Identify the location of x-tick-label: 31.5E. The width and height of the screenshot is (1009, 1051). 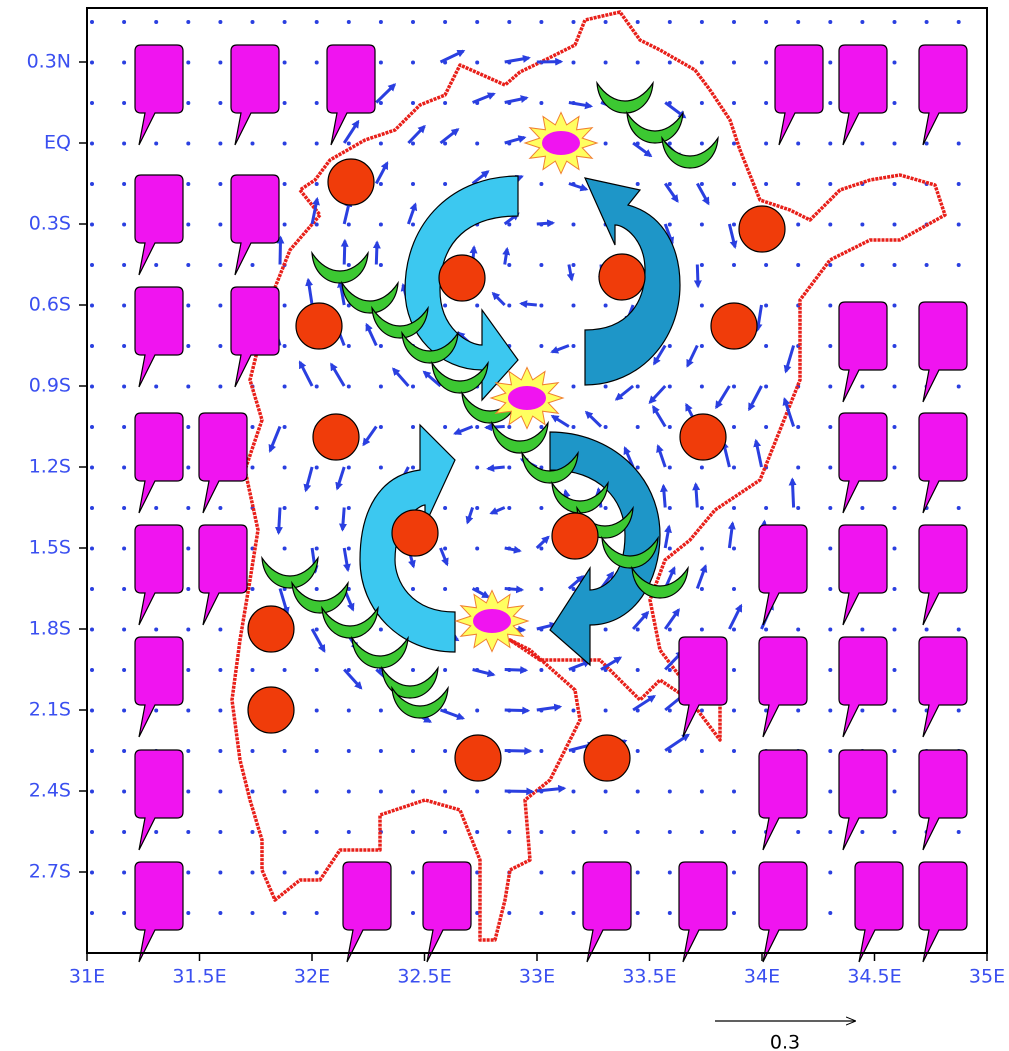
(199, 977).